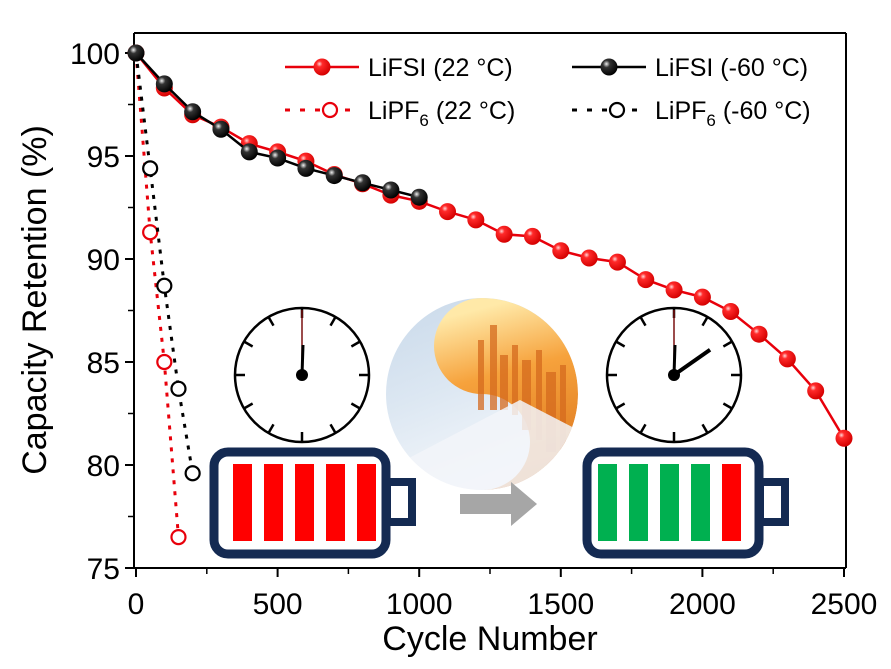 This screenshot has width=891, height=669. I want to click on y-tick-label: 90, so click(103, 260).